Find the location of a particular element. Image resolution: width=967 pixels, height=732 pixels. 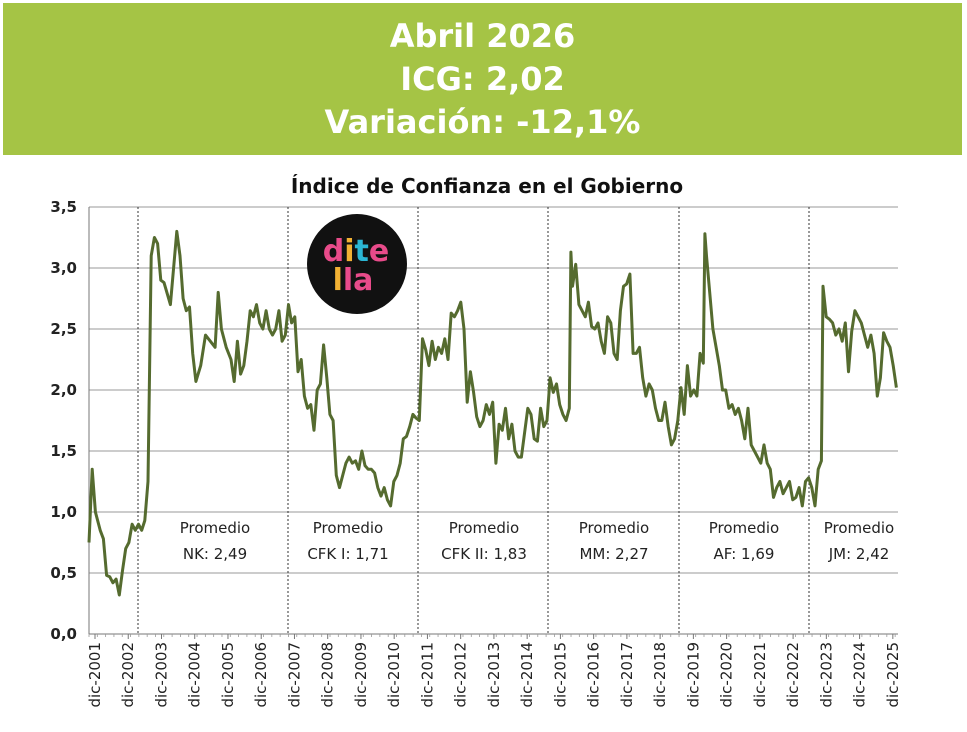

x-tick-label: dic-2022 is located at coordinates (793, 675).